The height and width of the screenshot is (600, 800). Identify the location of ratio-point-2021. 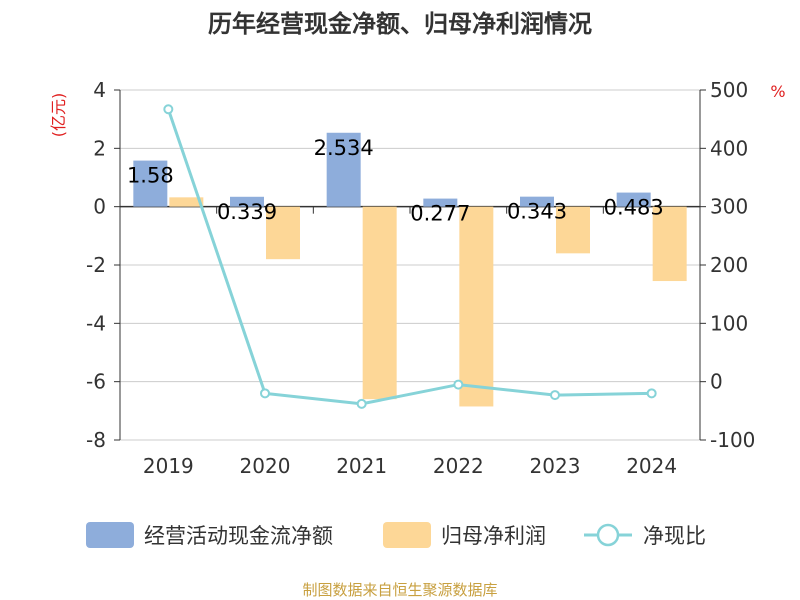
(361, 403).